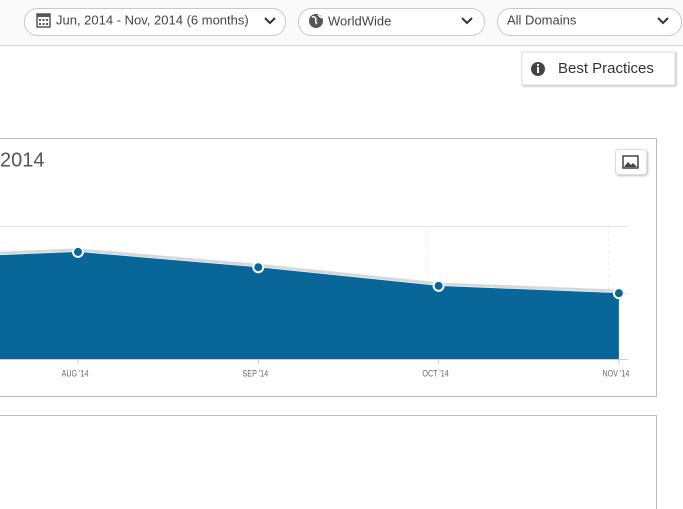  What do you see at coordinates (606, 68) in the screenshot?
I see `best-practices-label: Best Practices` at bounding box center [606, 68].